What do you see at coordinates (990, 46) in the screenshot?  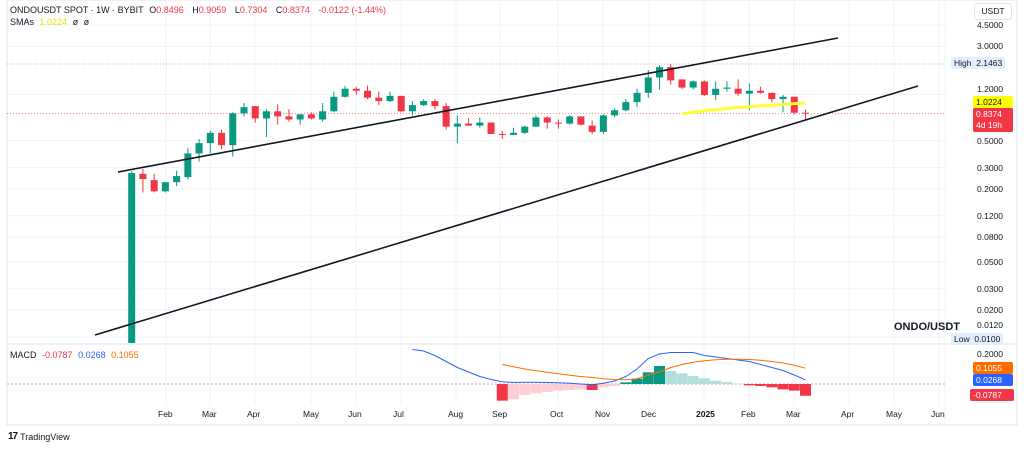 I see `price-tick: 3.0000` at bounding box center [990, 46].